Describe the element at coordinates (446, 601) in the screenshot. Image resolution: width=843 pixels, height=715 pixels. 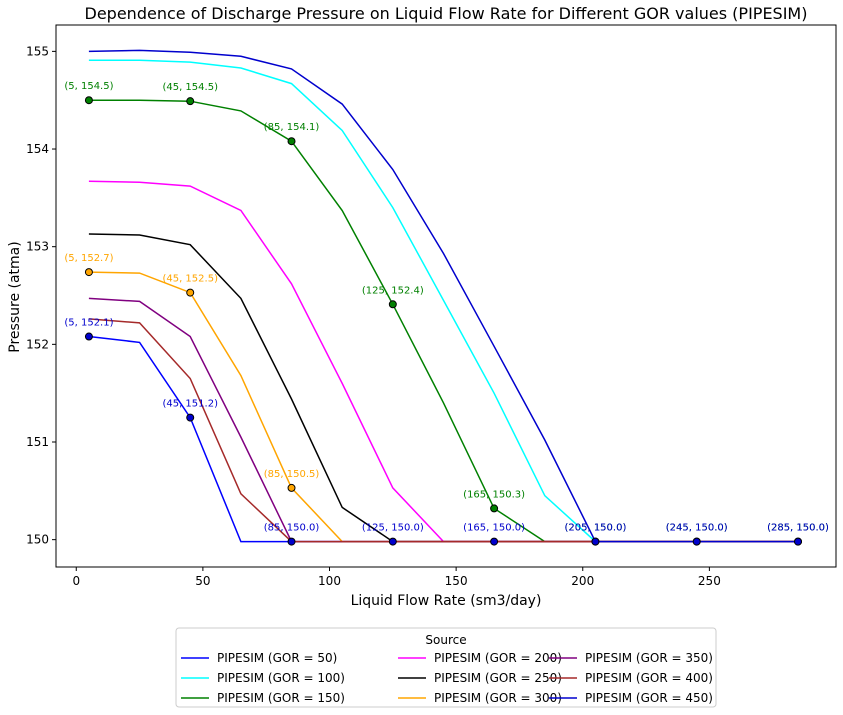
I see `x-axis-label: Liquid Flow Rate (sm3/day)` at that location.